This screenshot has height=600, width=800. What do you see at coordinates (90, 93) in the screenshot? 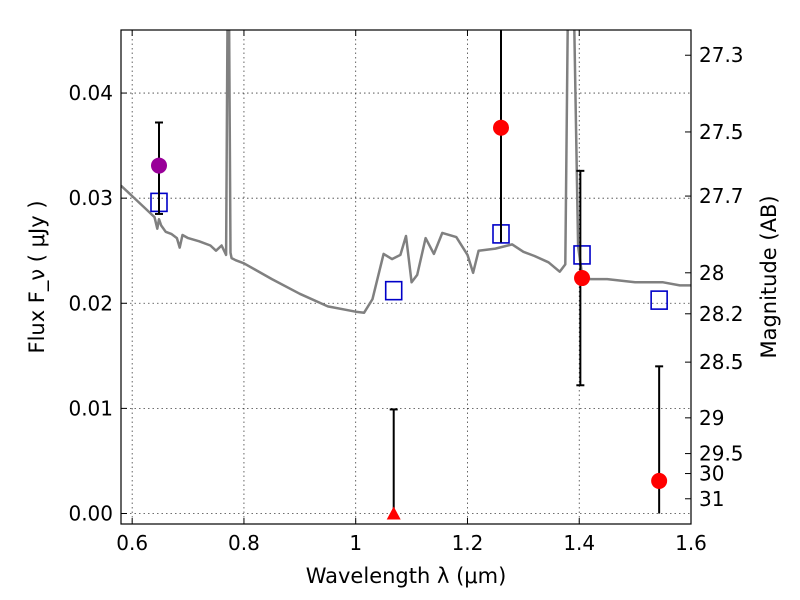
I see `y-tick-label-left: 0.04` at bounding box center [90, 93].